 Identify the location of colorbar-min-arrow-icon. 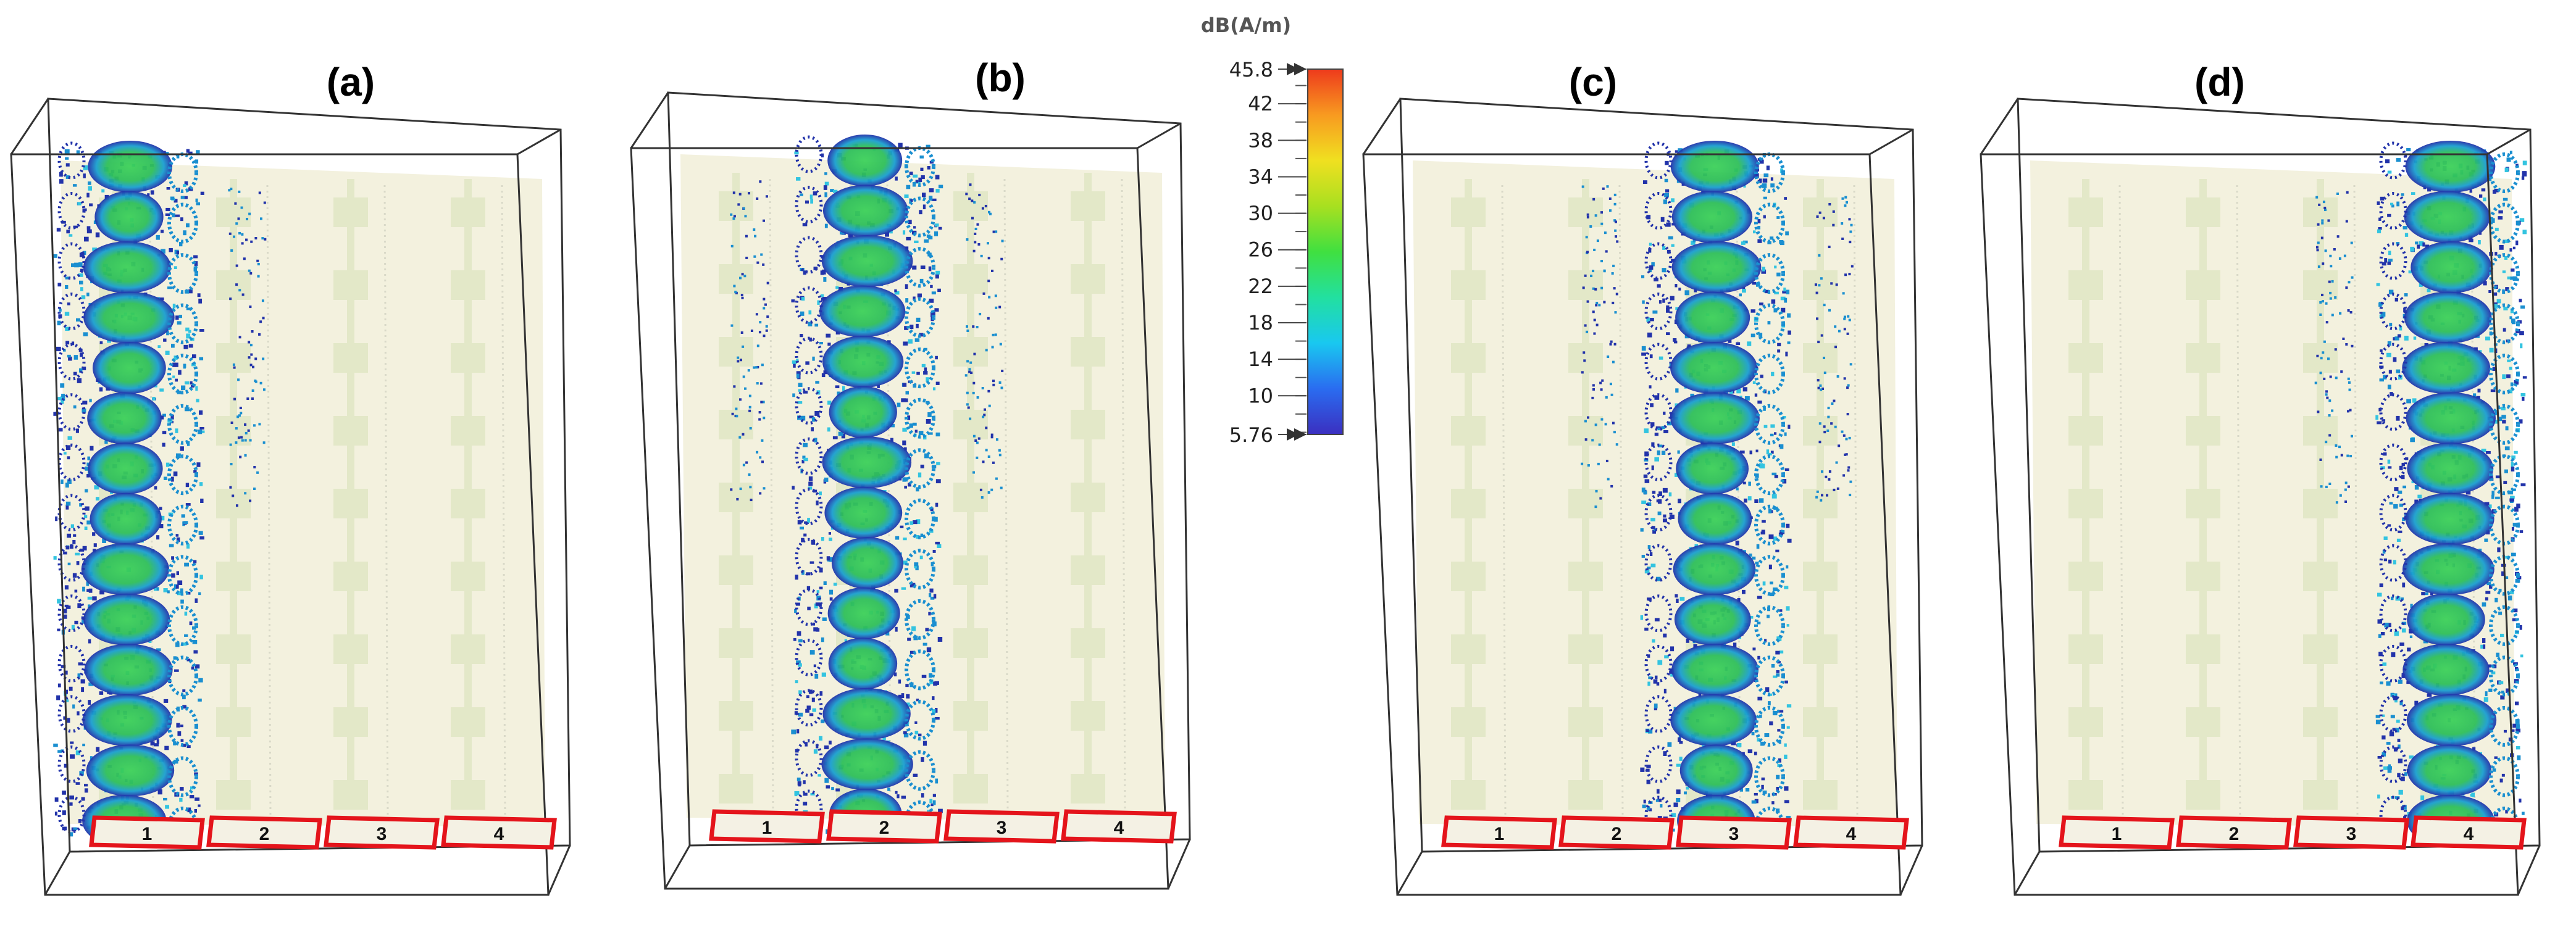
(1297, 434).